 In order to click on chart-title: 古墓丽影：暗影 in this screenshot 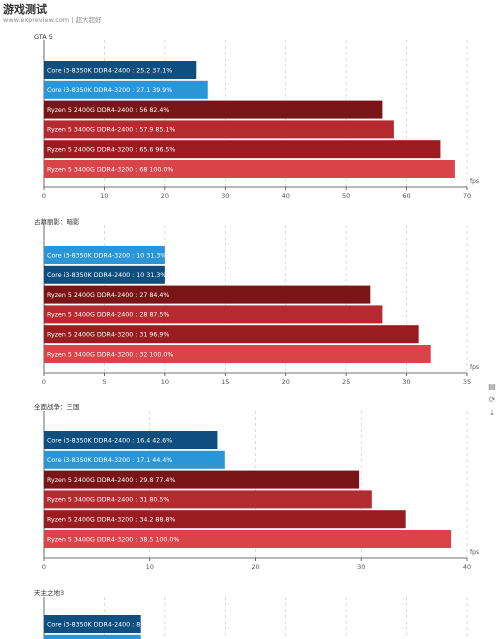, I will do `click(57, 221)`.